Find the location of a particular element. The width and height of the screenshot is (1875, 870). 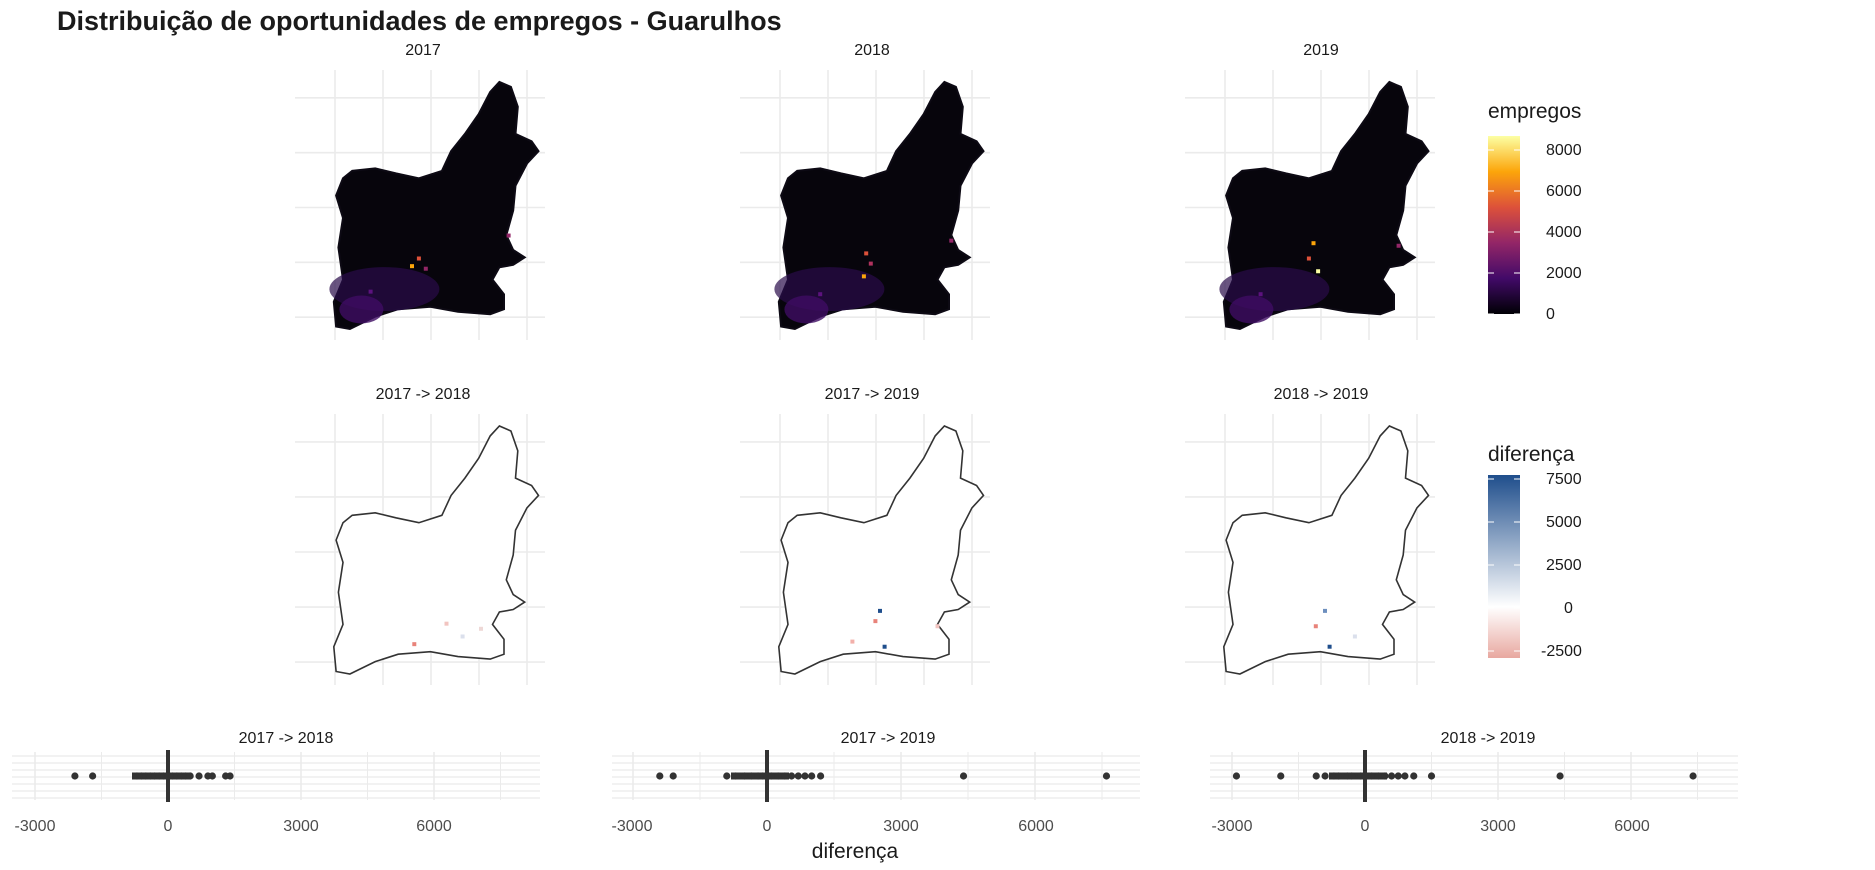

legend-title-diferenca: diferença is located at coordinates (1531, 454).